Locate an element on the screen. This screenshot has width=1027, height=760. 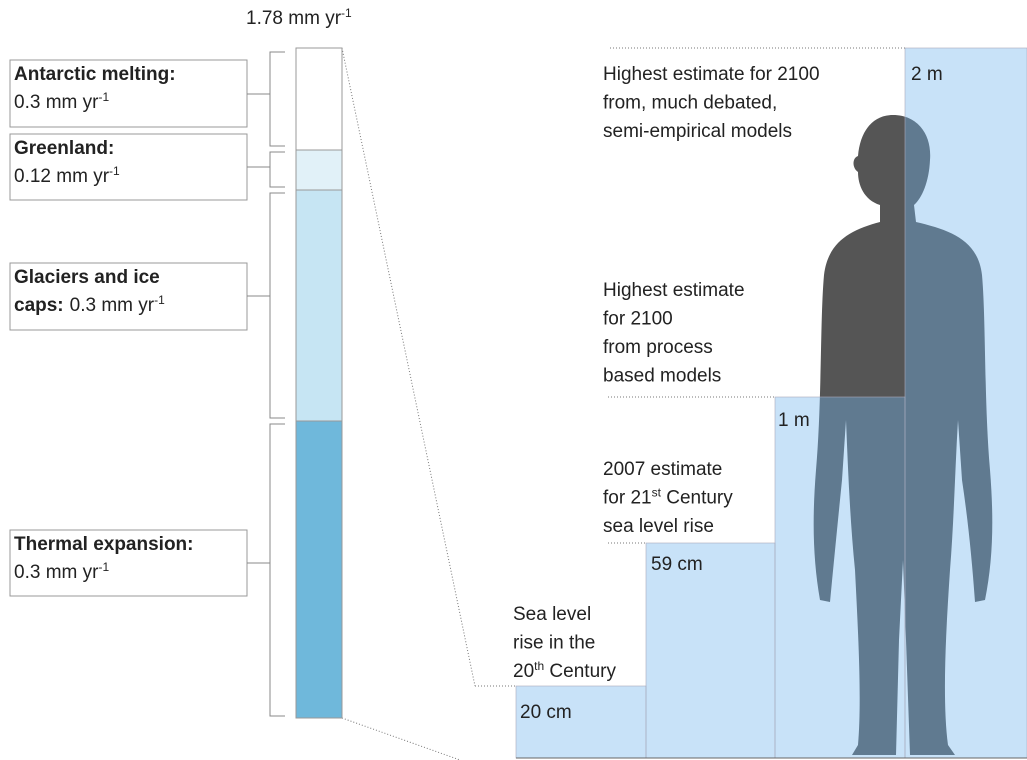
component-name: caps: 0.3 mm yr-1 is located at coordinates (89, 304).